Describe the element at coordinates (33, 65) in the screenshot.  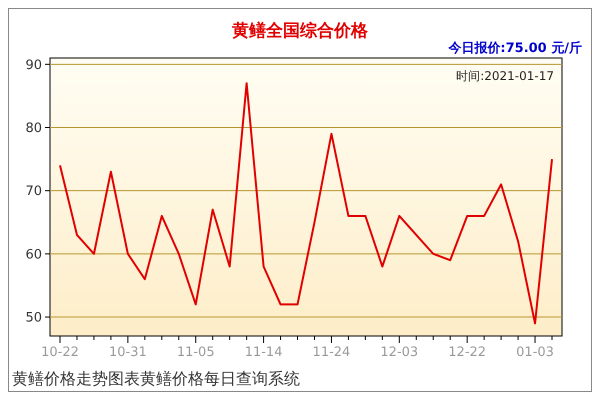
I see `y-tick-label: 90` at that location.